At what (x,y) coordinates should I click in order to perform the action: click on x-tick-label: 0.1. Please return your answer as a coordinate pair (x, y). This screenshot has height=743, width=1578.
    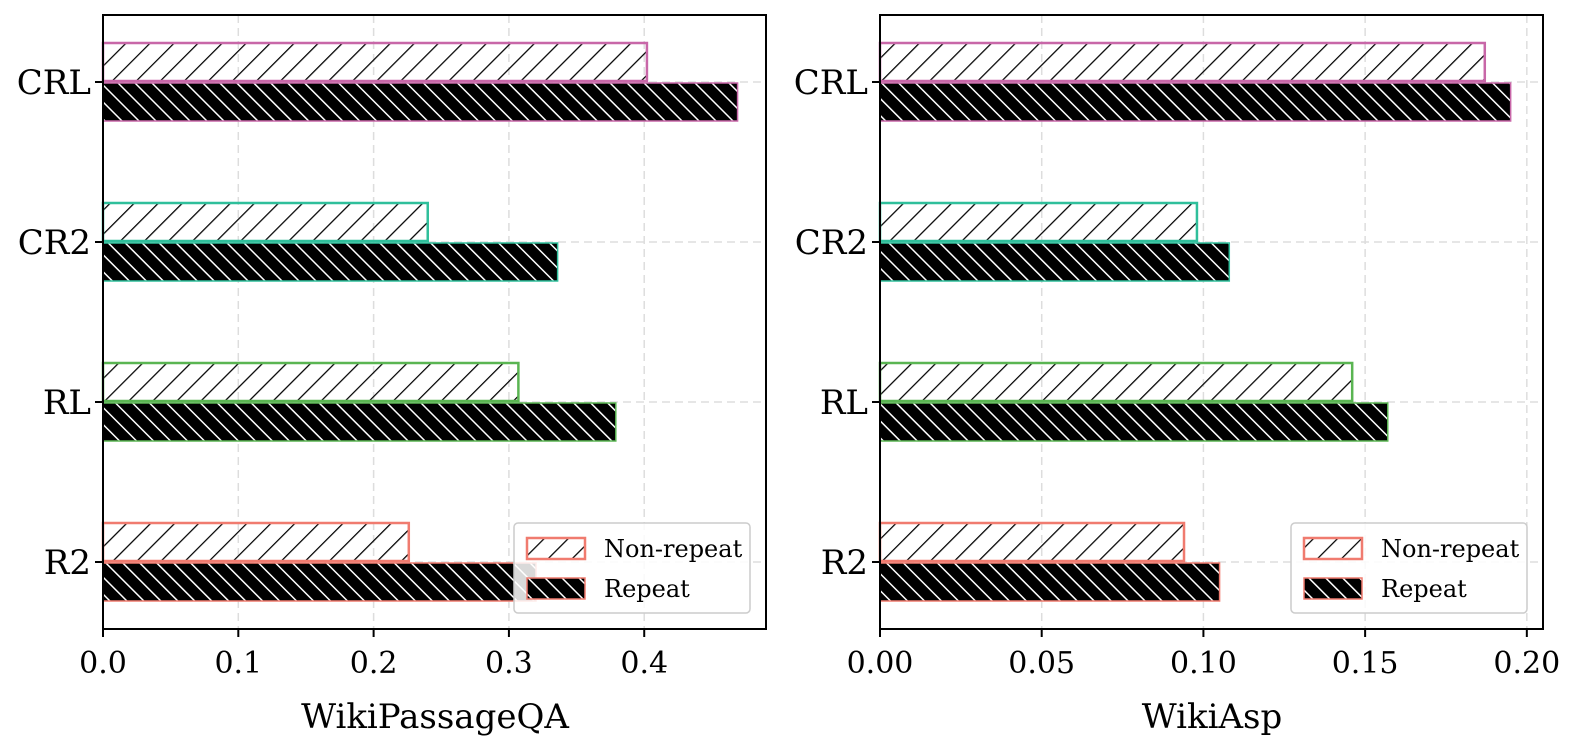
    Looking at the image, I should click on (238, 663).